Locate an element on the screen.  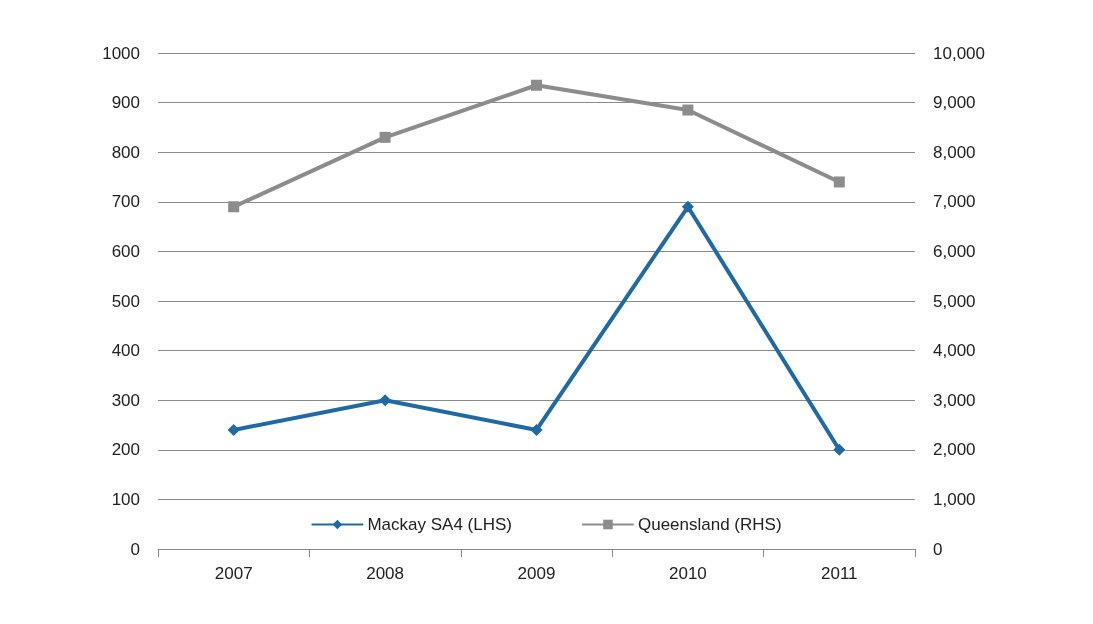
y-tick-label: 400 is located at coordinates (125, 351).